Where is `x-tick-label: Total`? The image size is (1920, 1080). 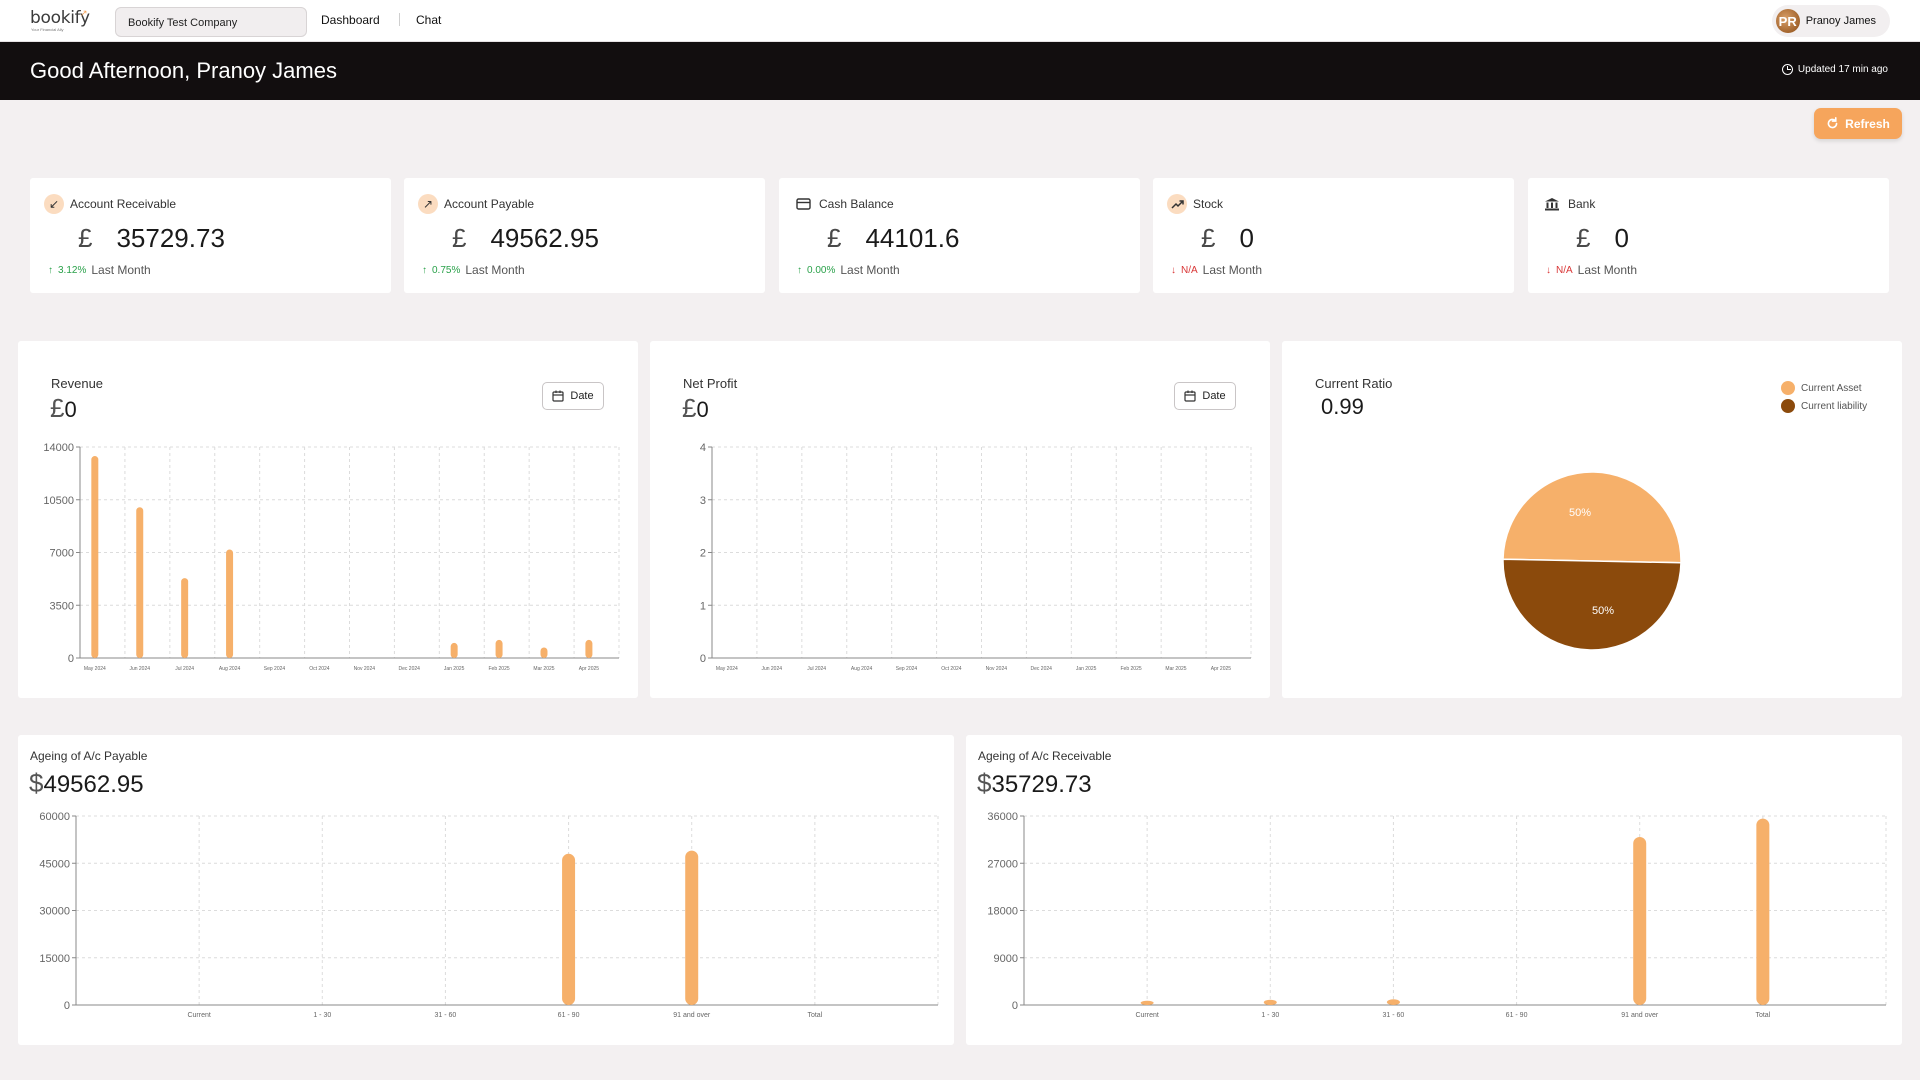
x-tick-label: Total is located at coordinates (1762, 1015).